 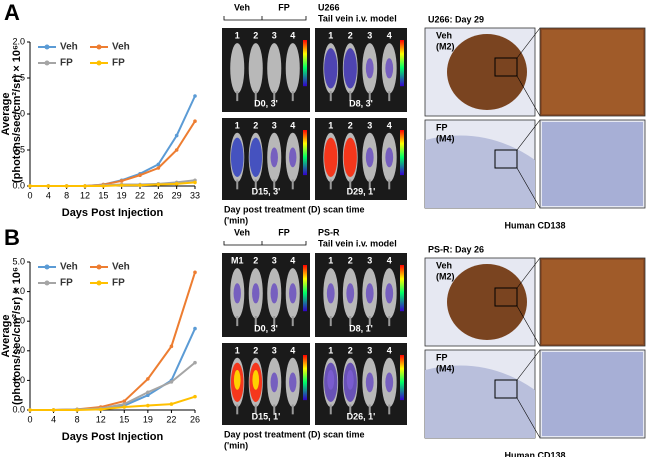 What do you see at coordinates (113, 437) in the screenshot?
I see `x-axis-title: Days Post Injection` at bounding box center [113, 437].